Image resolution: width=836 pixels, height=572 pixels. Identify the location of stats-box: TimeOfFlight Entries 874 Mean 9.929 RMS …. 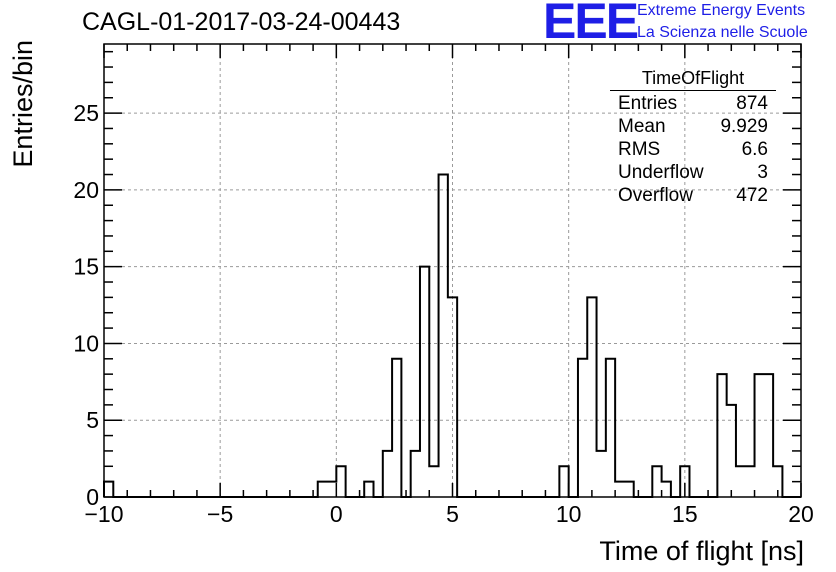
(693, 137).